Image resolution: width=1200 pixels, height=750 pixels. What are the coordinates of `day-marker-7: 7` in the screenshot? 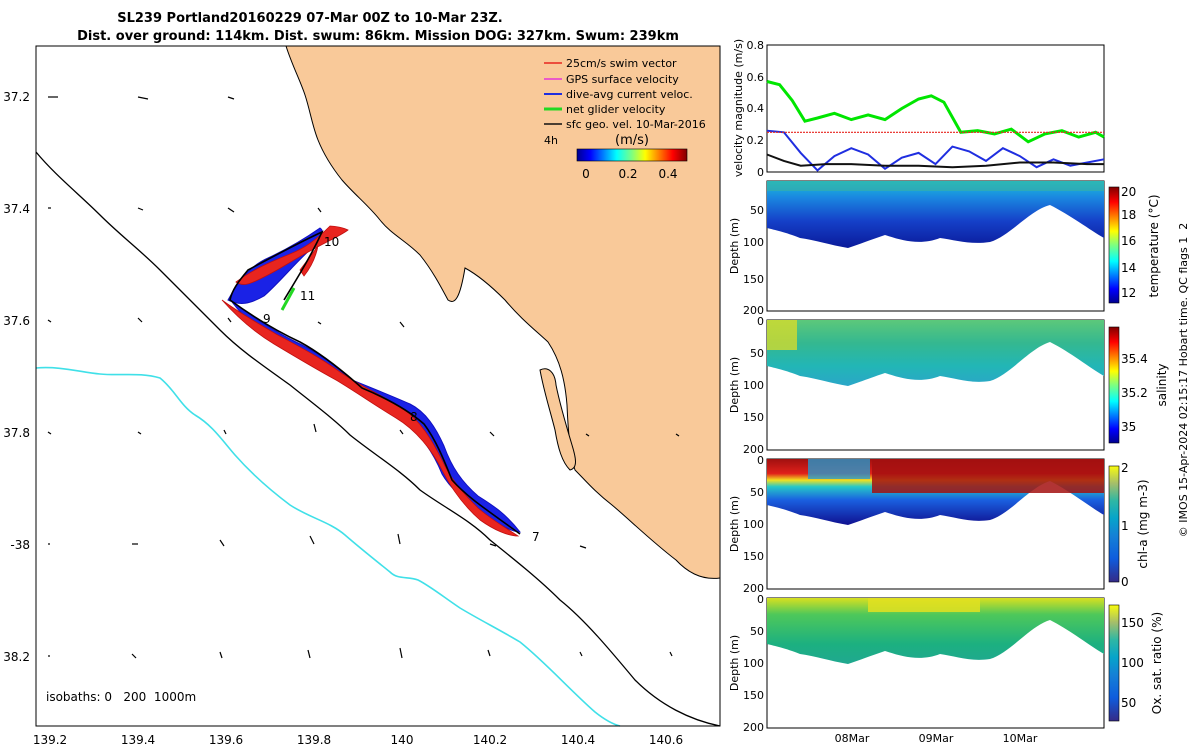 It's located at (536, 537).